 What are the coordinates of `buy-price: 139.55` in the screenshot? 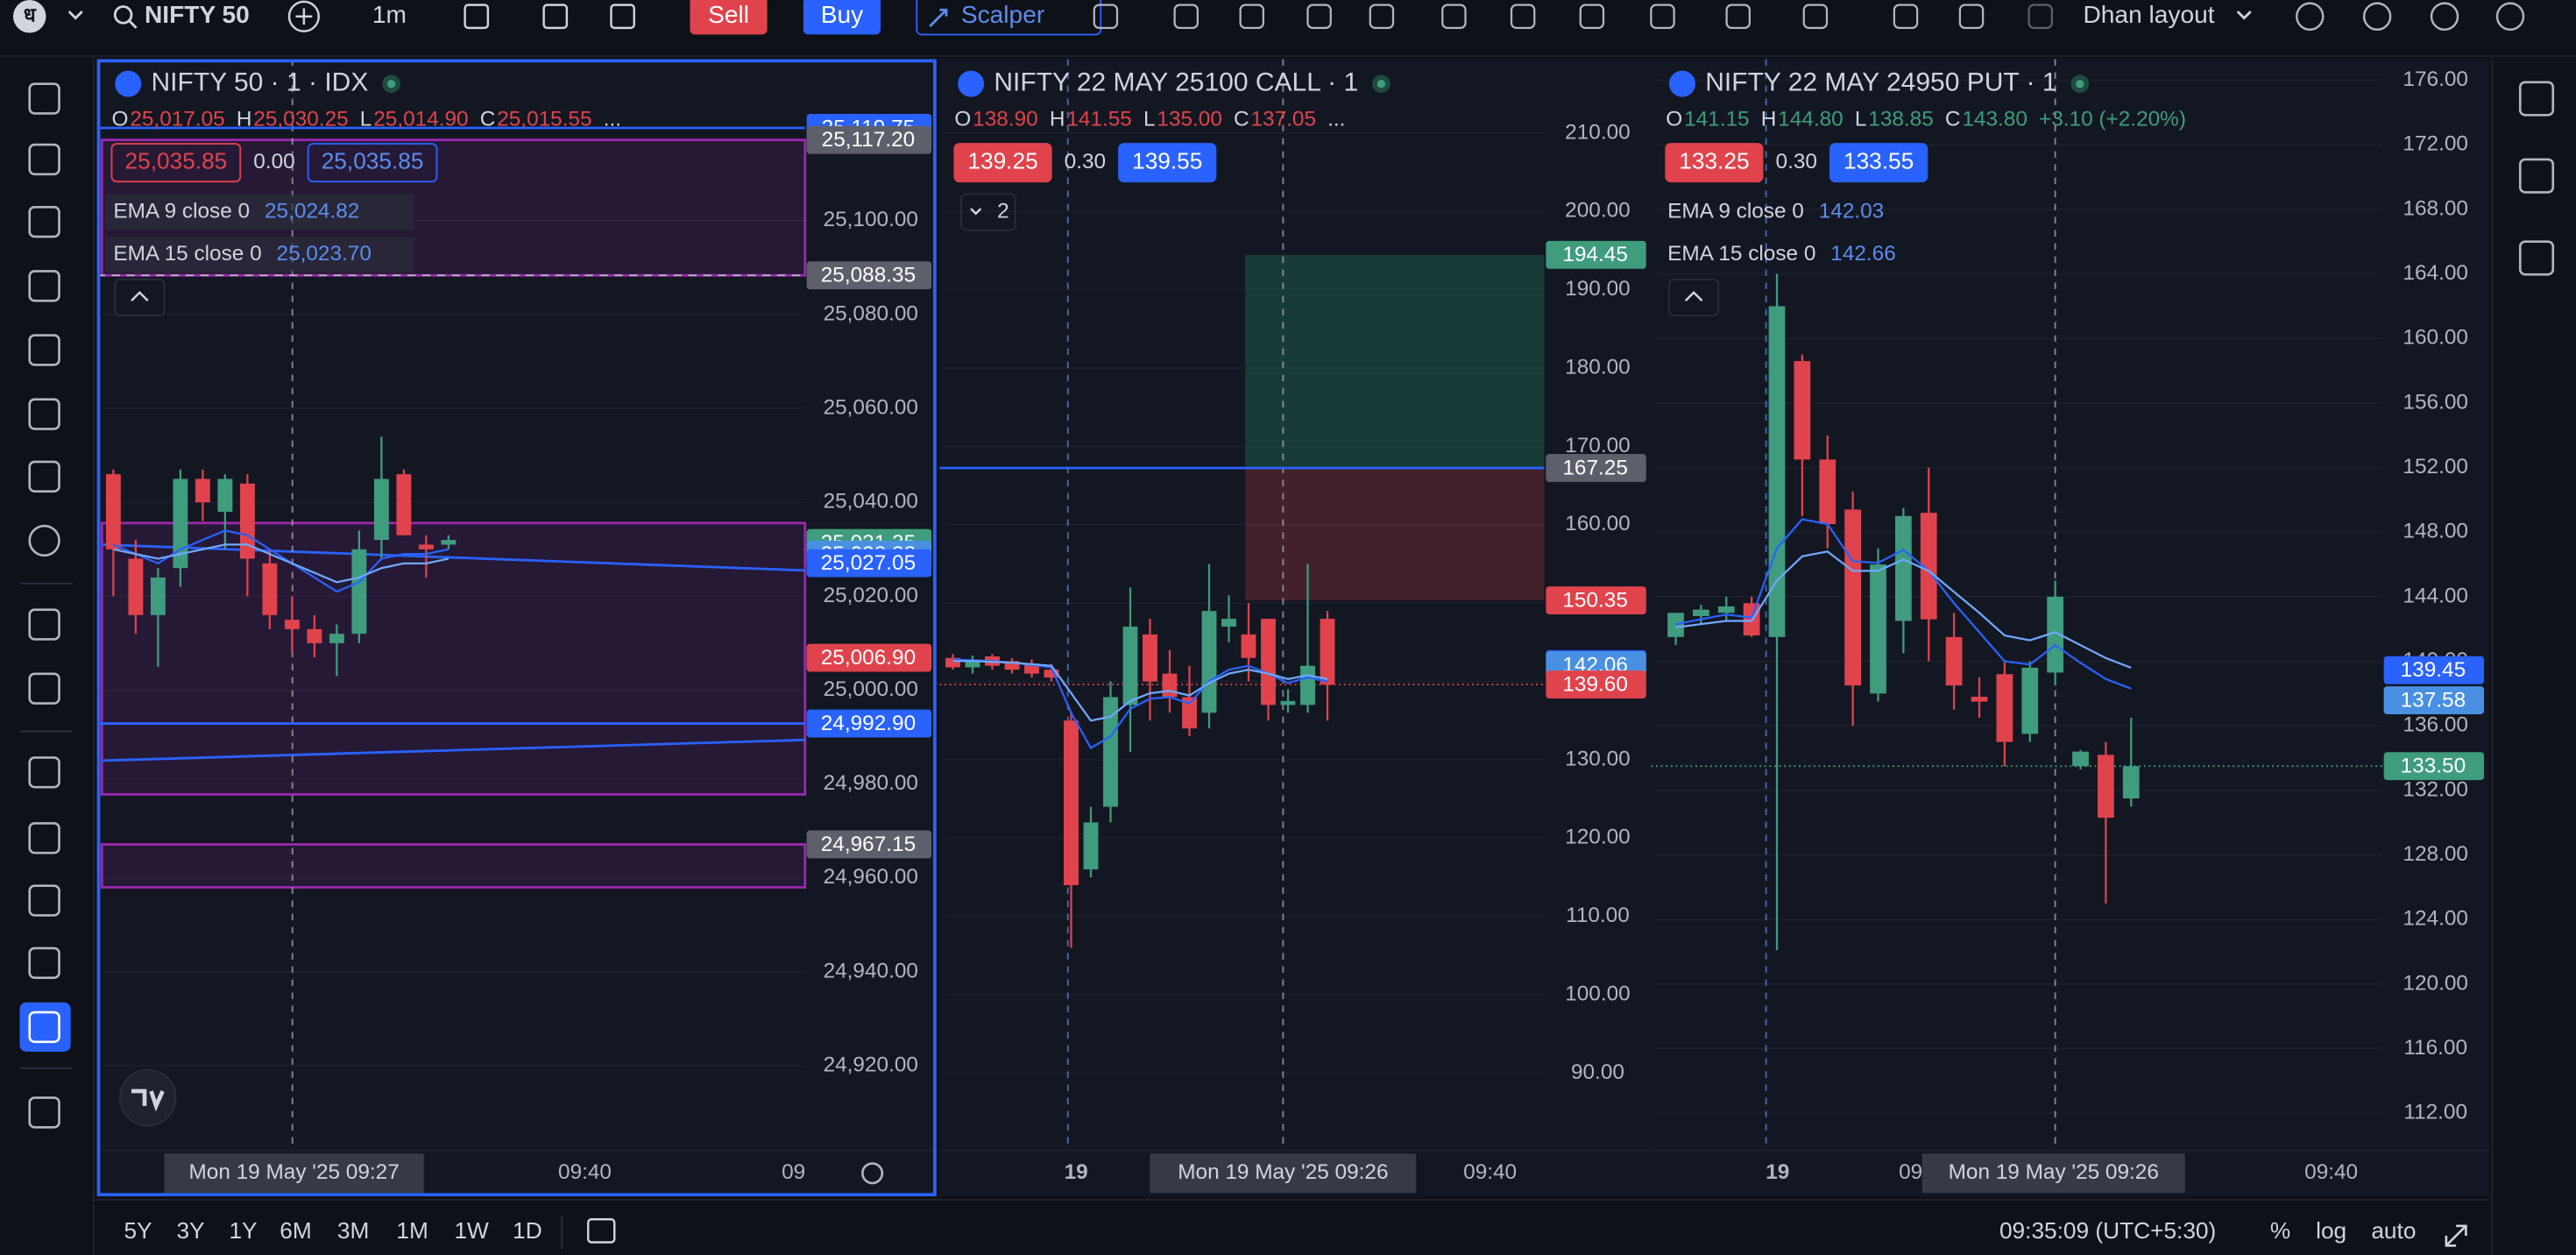 It's located at (1167, 161).